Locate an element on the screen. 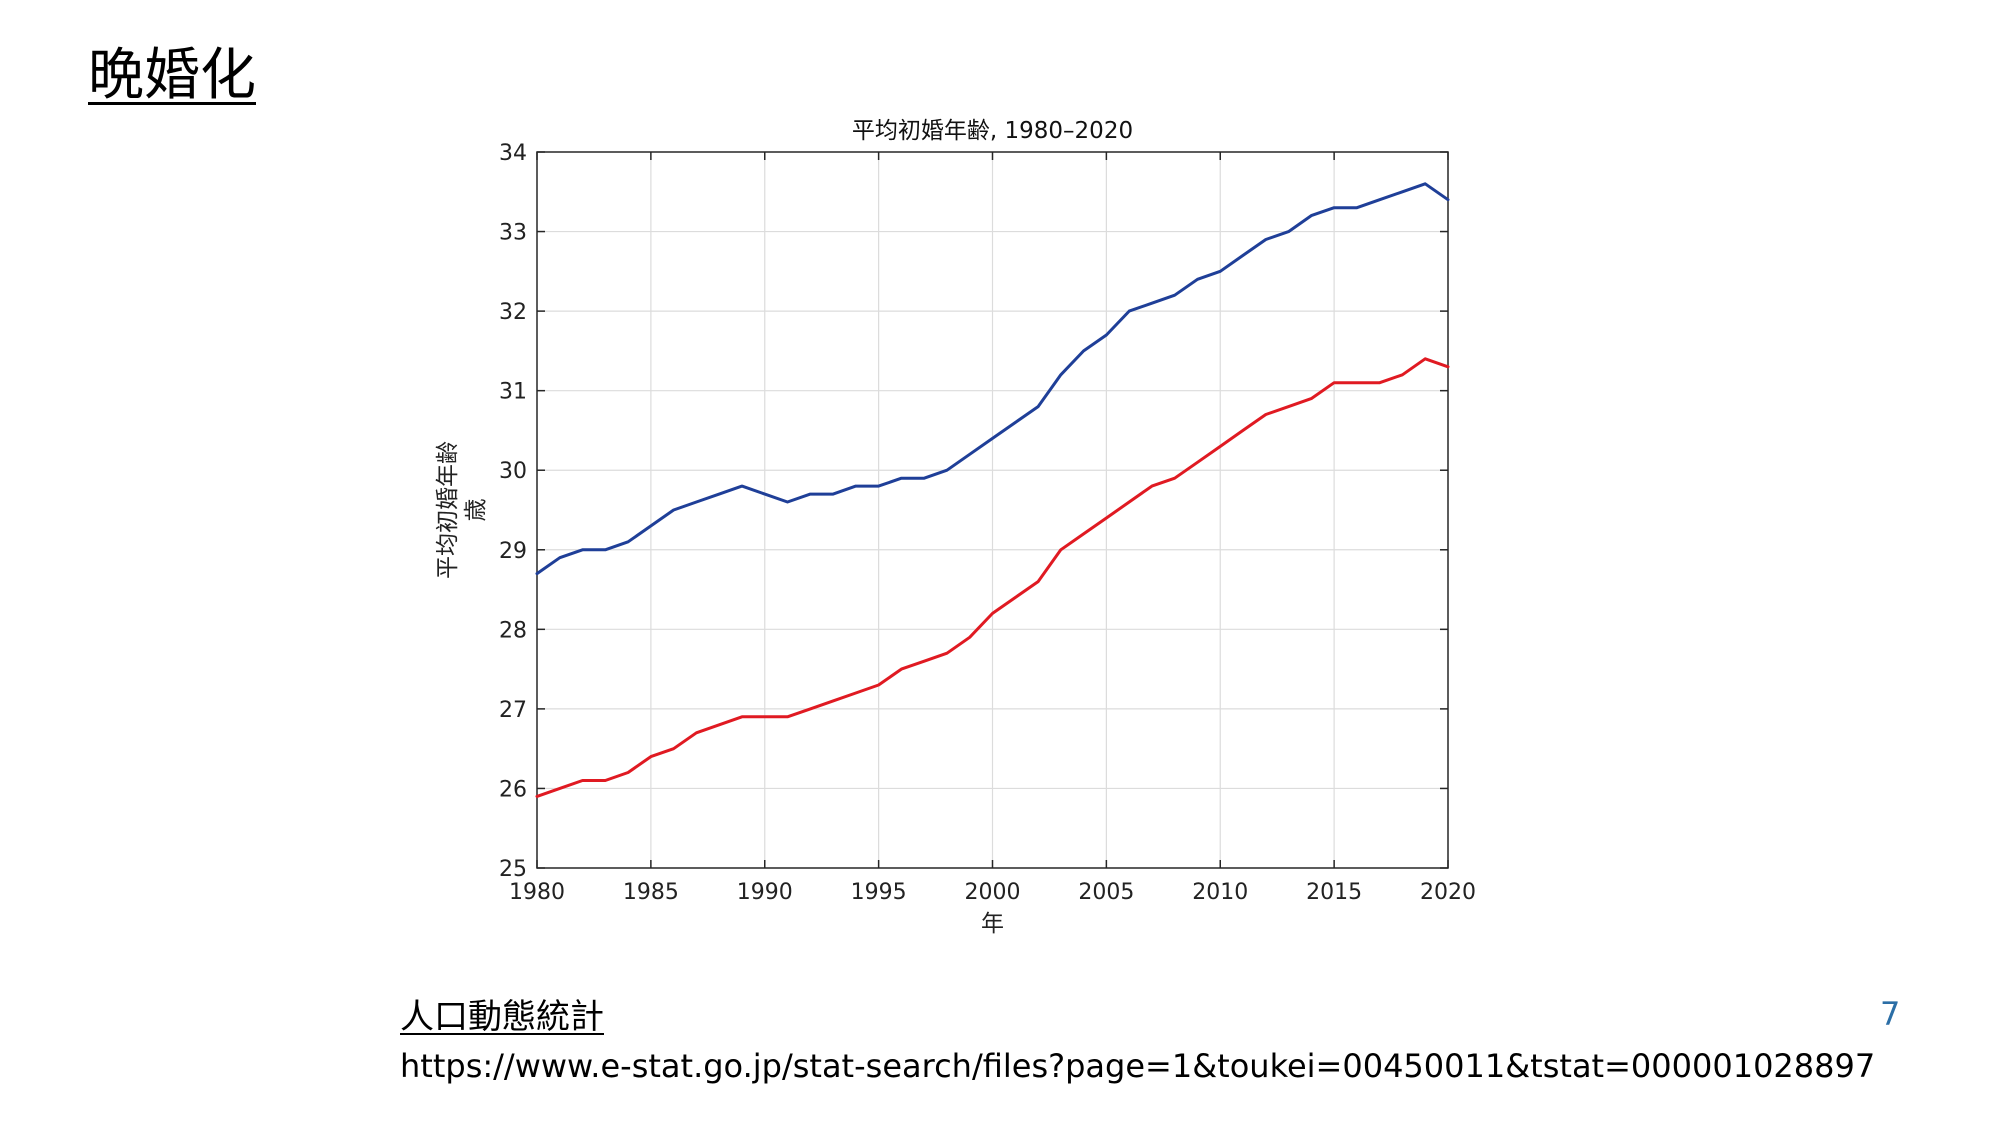 This screenshot has height=1125, width=2000. chart-title: 平均初婚年齢, 1980–2020 is located at coordinates (992, 131).